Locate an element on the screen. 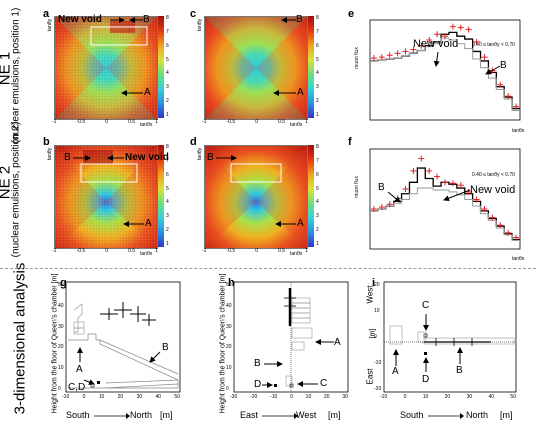 The width and height of the screenshot is (536, 434). g-direction-arrow is located at coordinates (112, 416).